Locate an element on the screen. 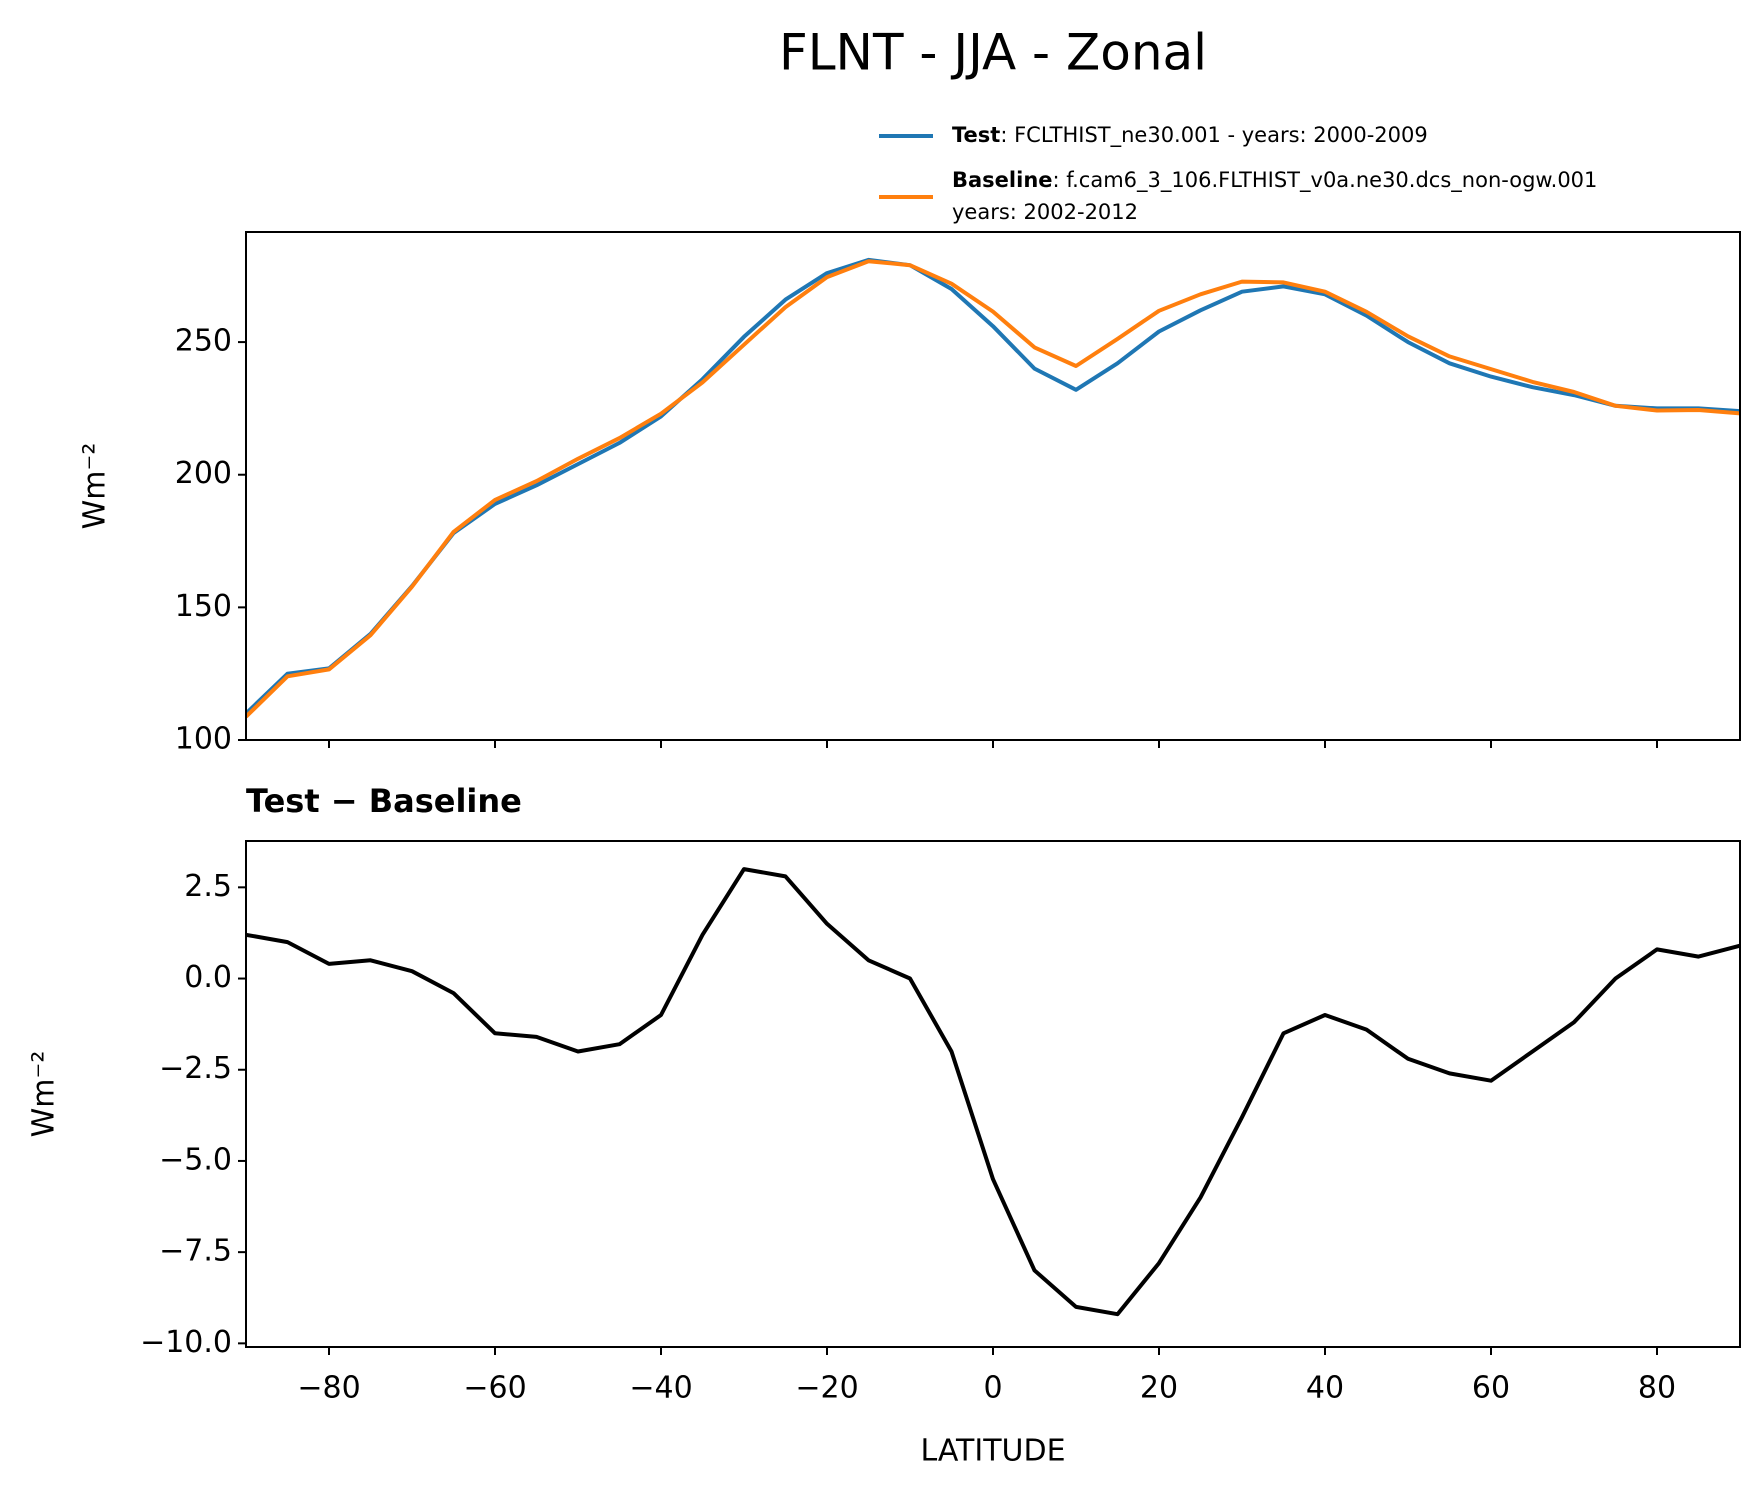 Image resolution: width=1762 pixels, height=1496 pixels. x-tick-label: 20 is located at coordinates (1159, 1388).